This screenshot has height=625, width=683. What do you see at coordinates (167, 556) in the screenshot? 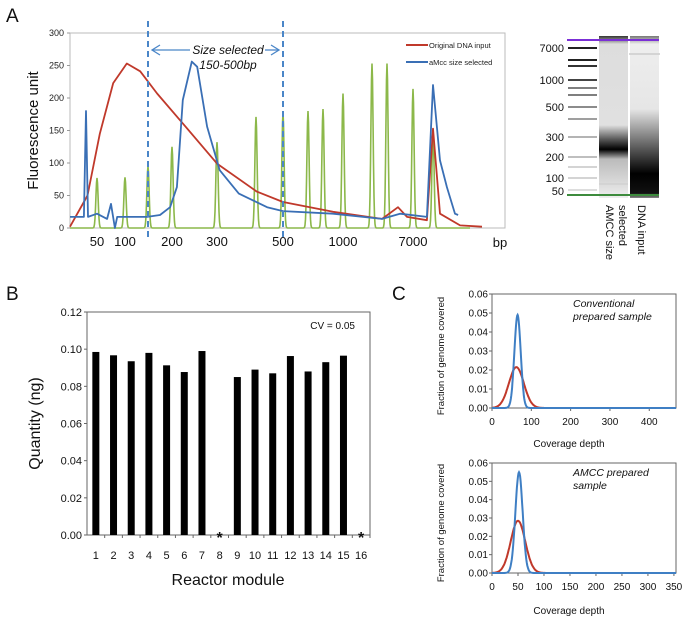
I see `x-tick-label: 5` at bounding box center [167, 556].